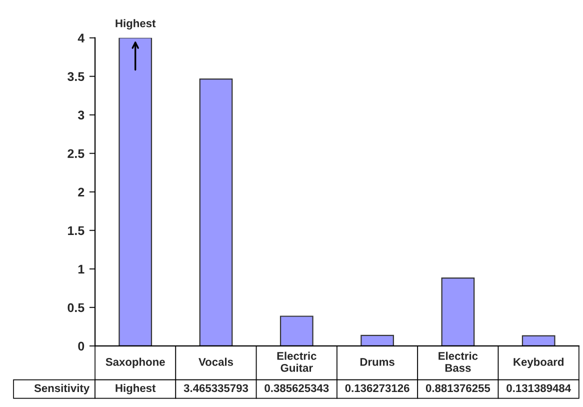  What do you see at coordinates (81, 269) in the screenshot?
I see `y-tick-label: 1` at bounding box center [81, 269].